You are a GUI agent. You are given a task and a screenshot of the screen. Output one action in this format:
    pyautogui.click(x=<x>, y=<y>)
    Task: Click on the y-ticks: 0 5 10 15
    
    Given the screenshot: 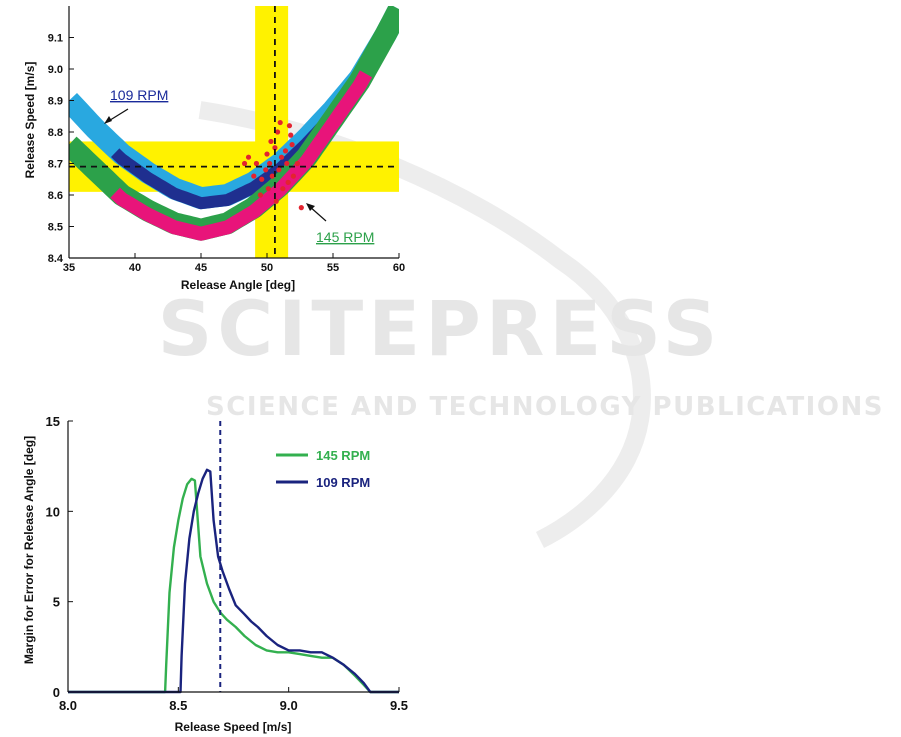 What is the action you would take?
    pyautogui.click(x=59, y=557)
    